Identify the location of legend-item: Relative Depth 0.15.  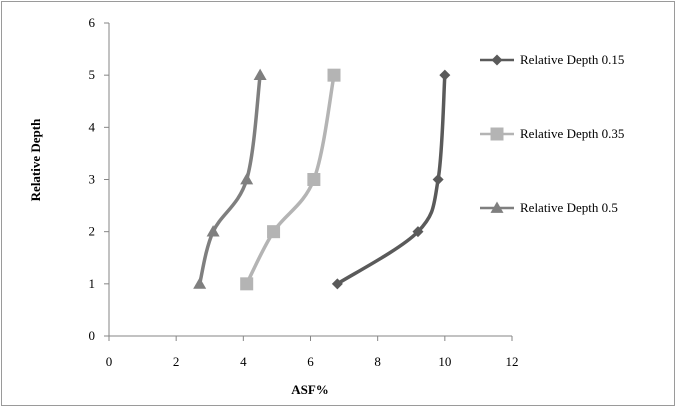
(552, 59).